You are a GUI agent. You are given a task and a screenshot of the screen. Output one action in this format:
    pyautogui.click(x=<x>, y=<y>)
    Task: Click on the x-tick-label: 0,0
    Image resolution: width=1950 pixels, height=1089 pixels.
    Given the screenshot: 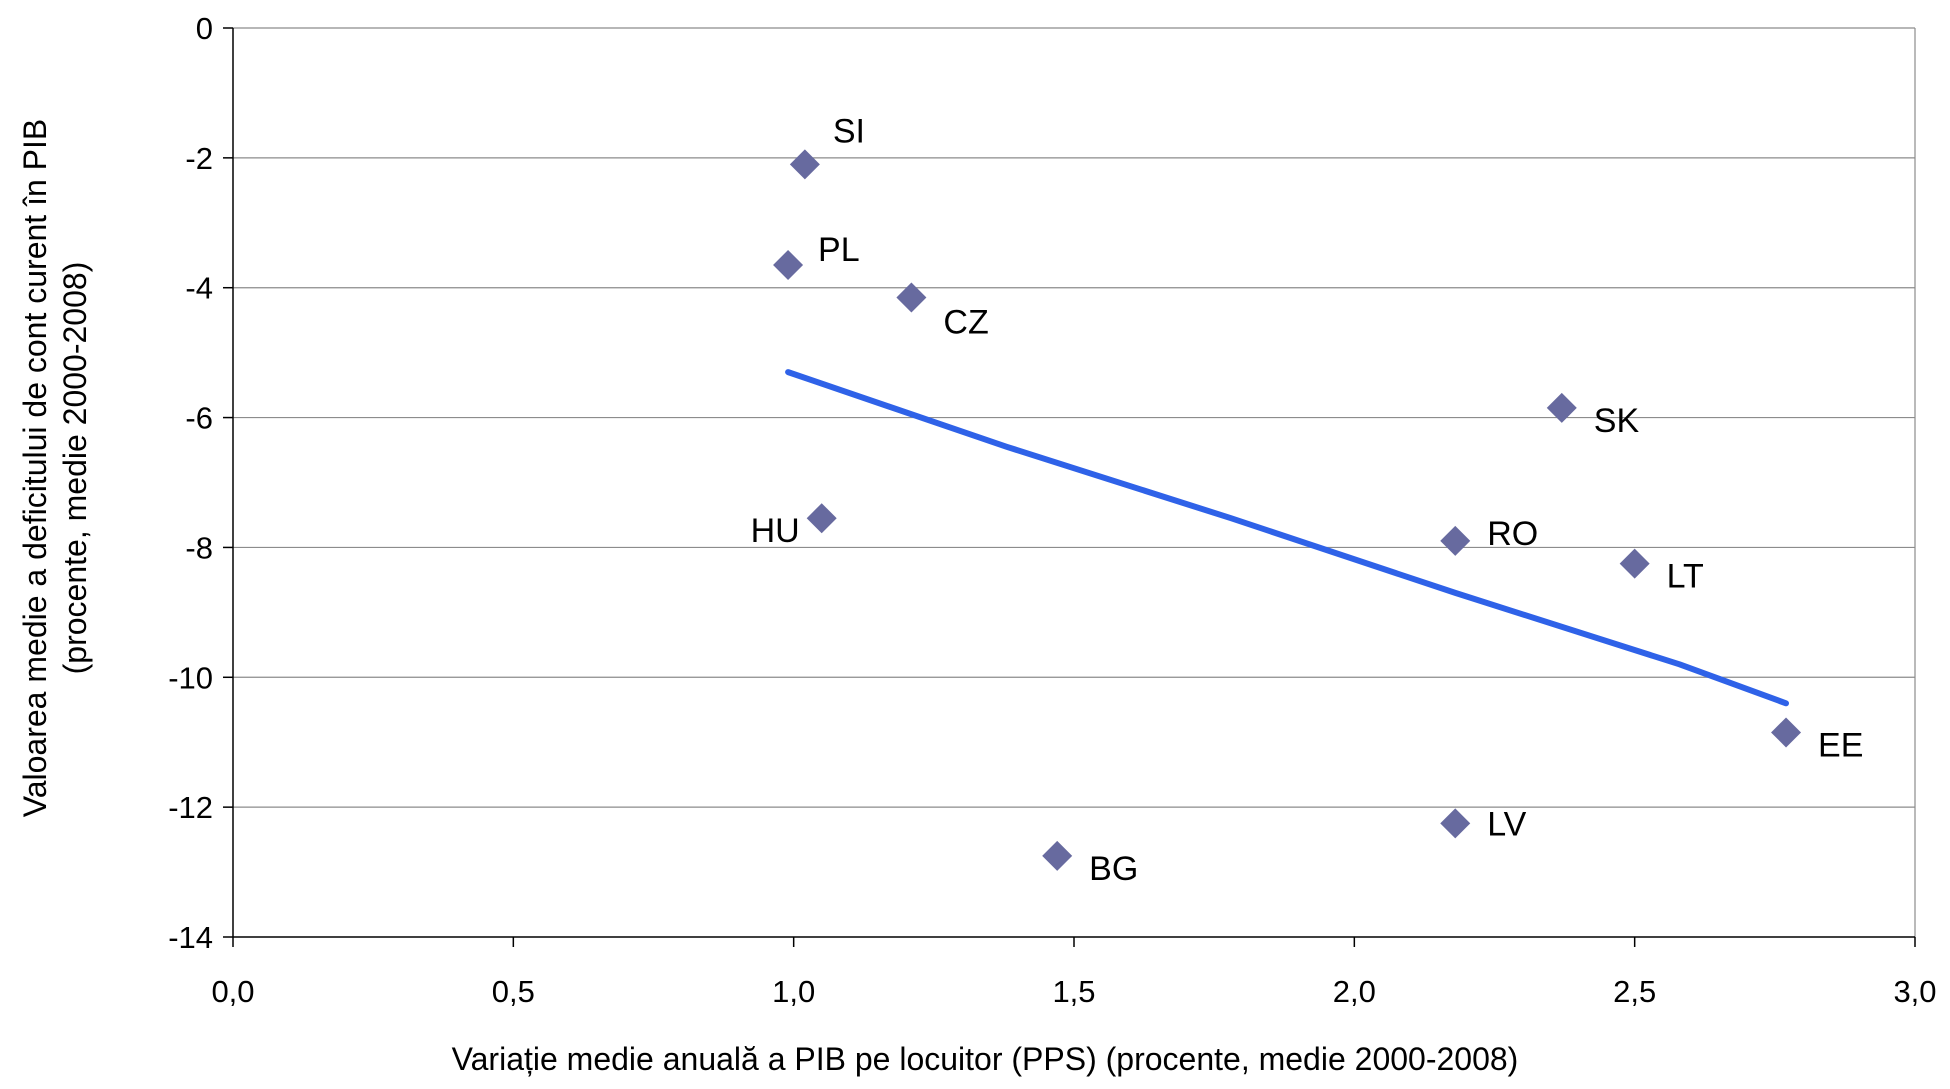 What is the action you would take?
    pyautogui.click(x=232, y=991)
    